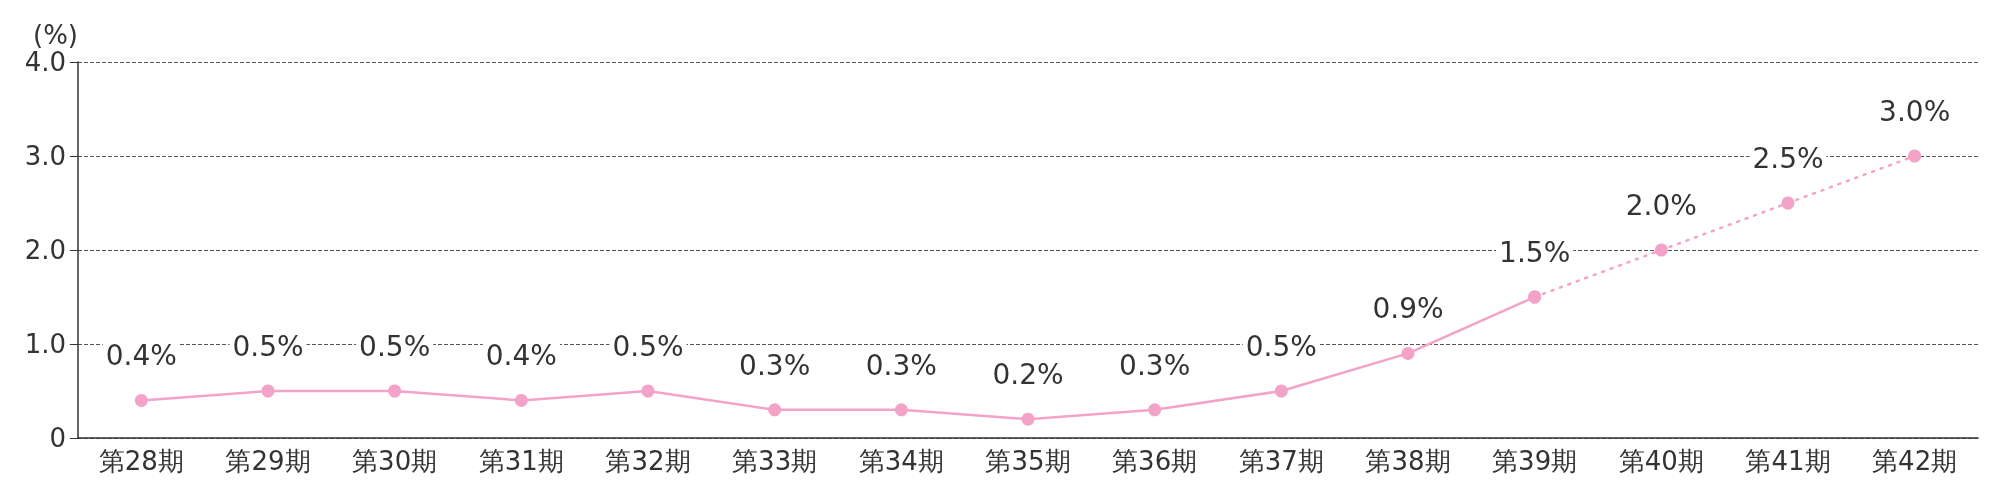 This screenshot has width=2000, height=498. I want to click on data-label: 1.5%, so click(1535, 252).